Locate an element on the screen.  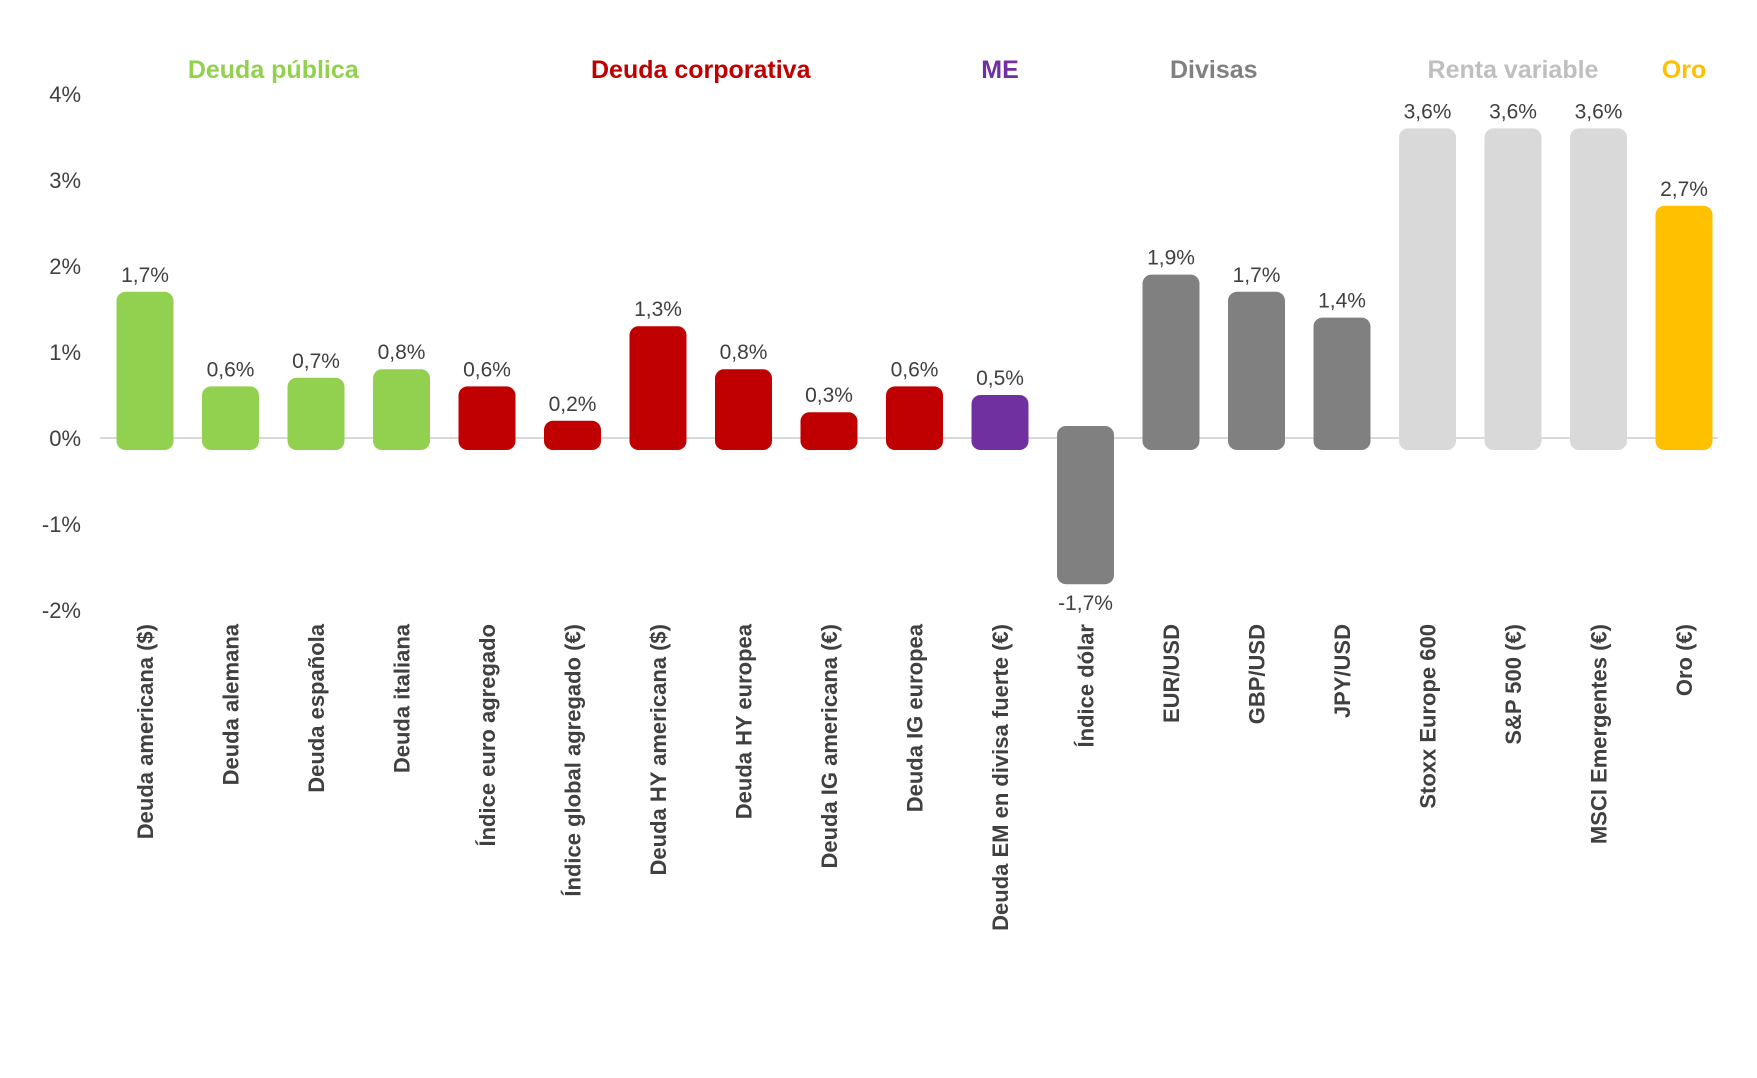
y-tick-label: -2% is located at coordinates (61, 610).